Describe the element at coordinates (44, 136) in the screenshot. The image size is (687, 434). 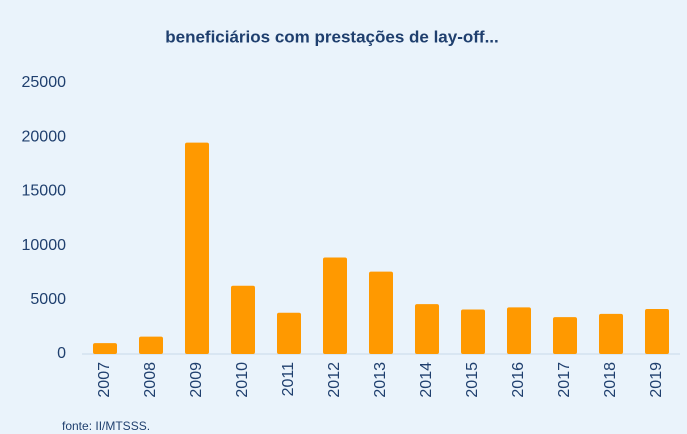
I see `y-tick-label: 20000` at that location.